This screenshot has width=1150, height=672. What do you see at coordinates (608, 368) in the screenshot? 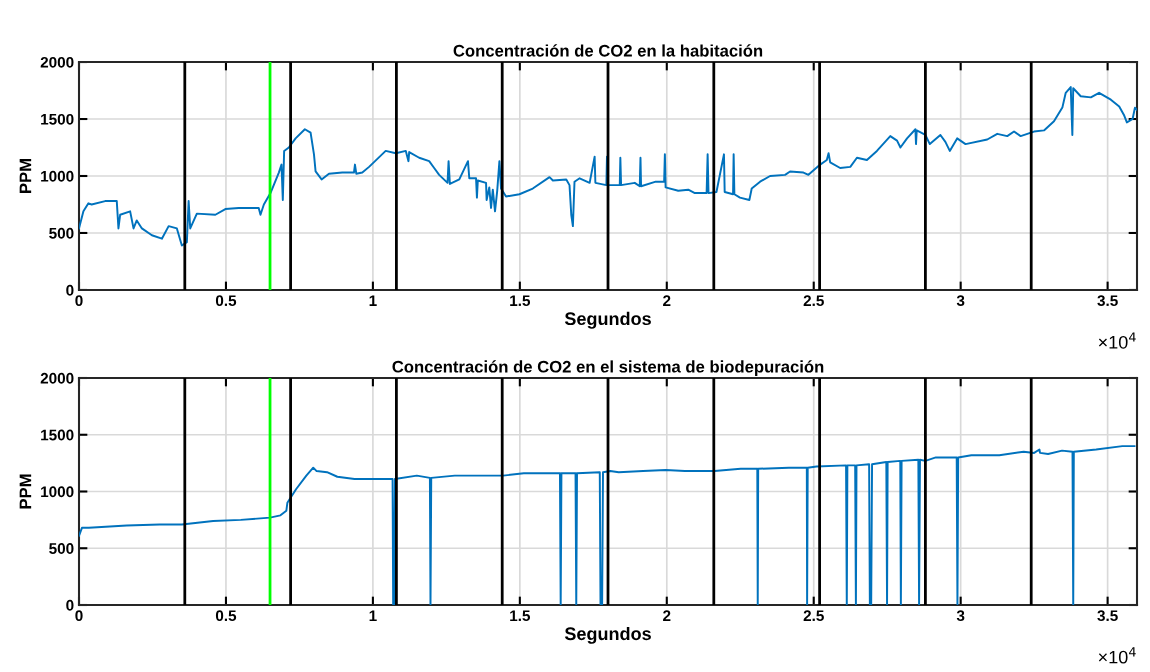
I see `chart-title: Concentración de CO2 en el sistema de biodepuración` at bounding box center [608, 368].